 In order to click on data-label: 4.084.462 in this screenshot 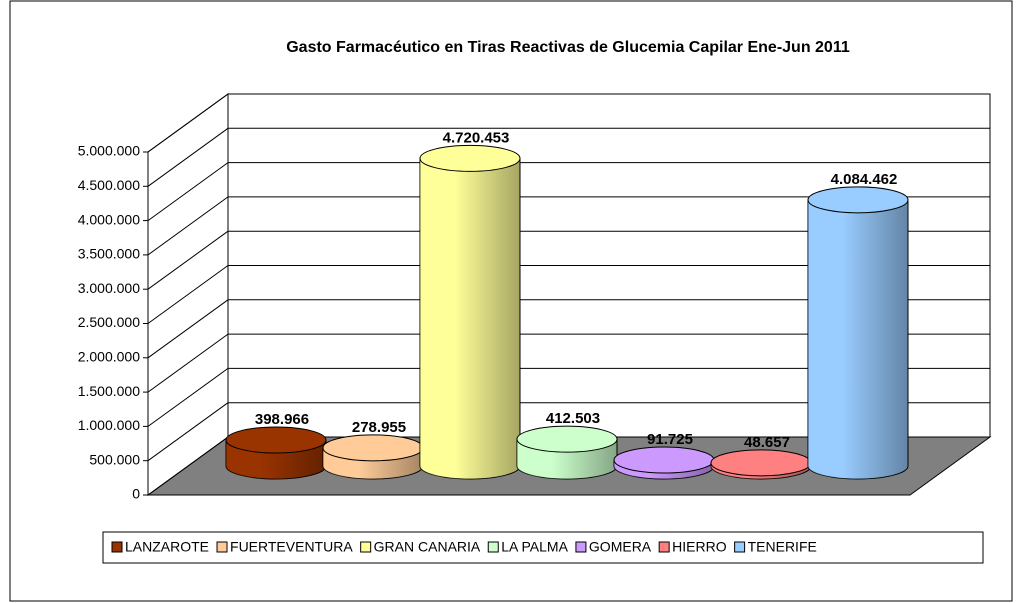, I will do `click(864, 179)`.